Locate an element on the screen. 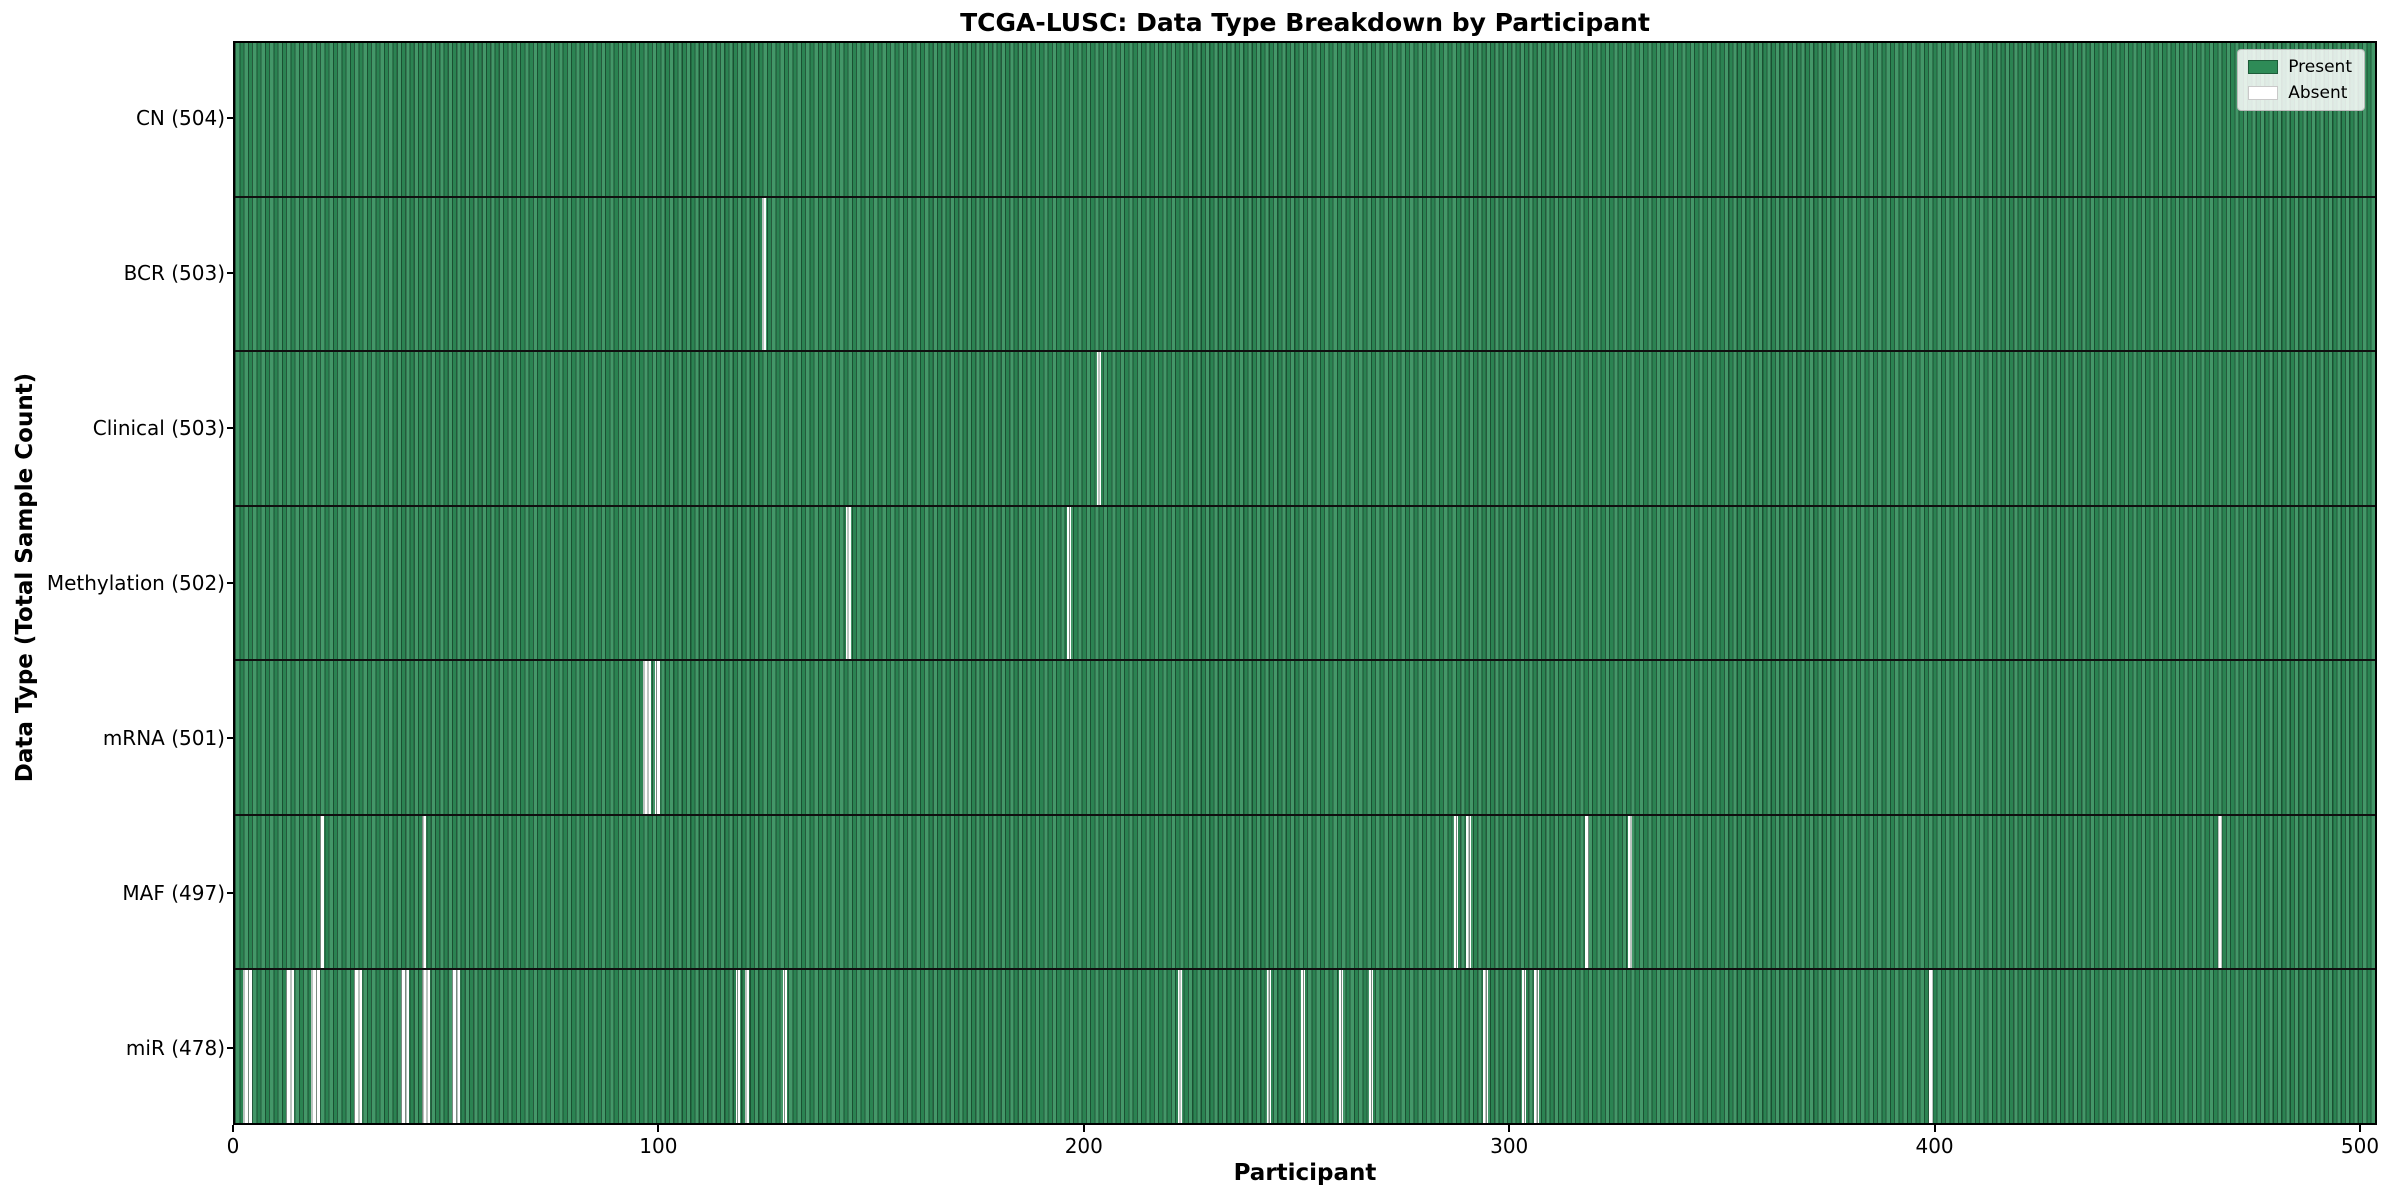 The height and width of the screenshot is (1200, 2400). legend-swatch-present is located at coordinates (2263, 67).